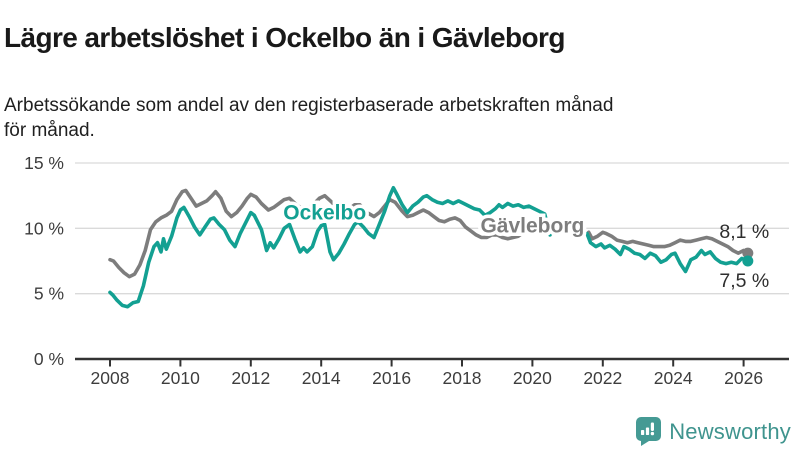  What do you see at coordinates (321, 378) in the screenshot?
I see `x-tick-label: 2014` at bounding box center [321, 378].